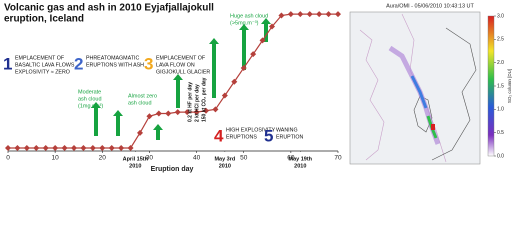  What do you see at coordinates (89, 92) in the screenshot?
I see `ash-note: Moderate` at bounding box center [89, 92].